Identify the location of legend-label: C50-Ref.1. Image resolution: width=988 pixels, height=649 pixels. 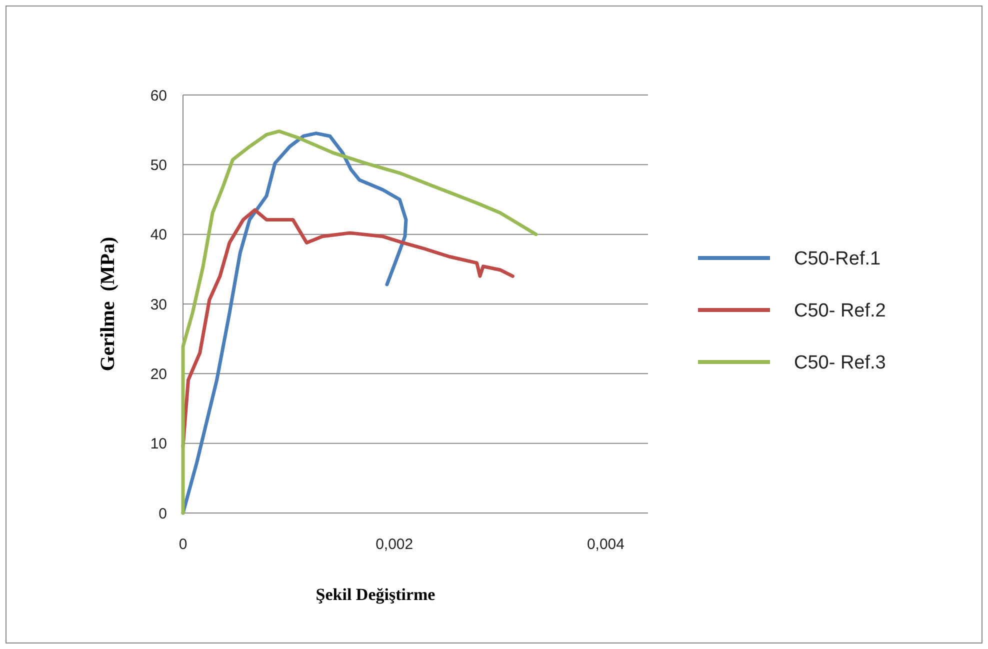
(837, 259).